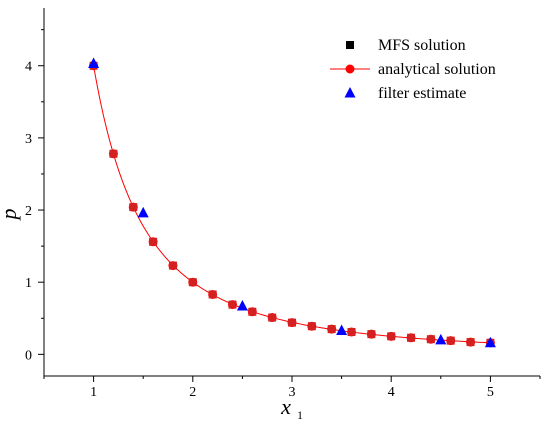 The image size is (550, 431). What do you see at coordinates (285, 406) in the screenshot?
I see `x-axis-label: x` at bounding box center [285, 406].